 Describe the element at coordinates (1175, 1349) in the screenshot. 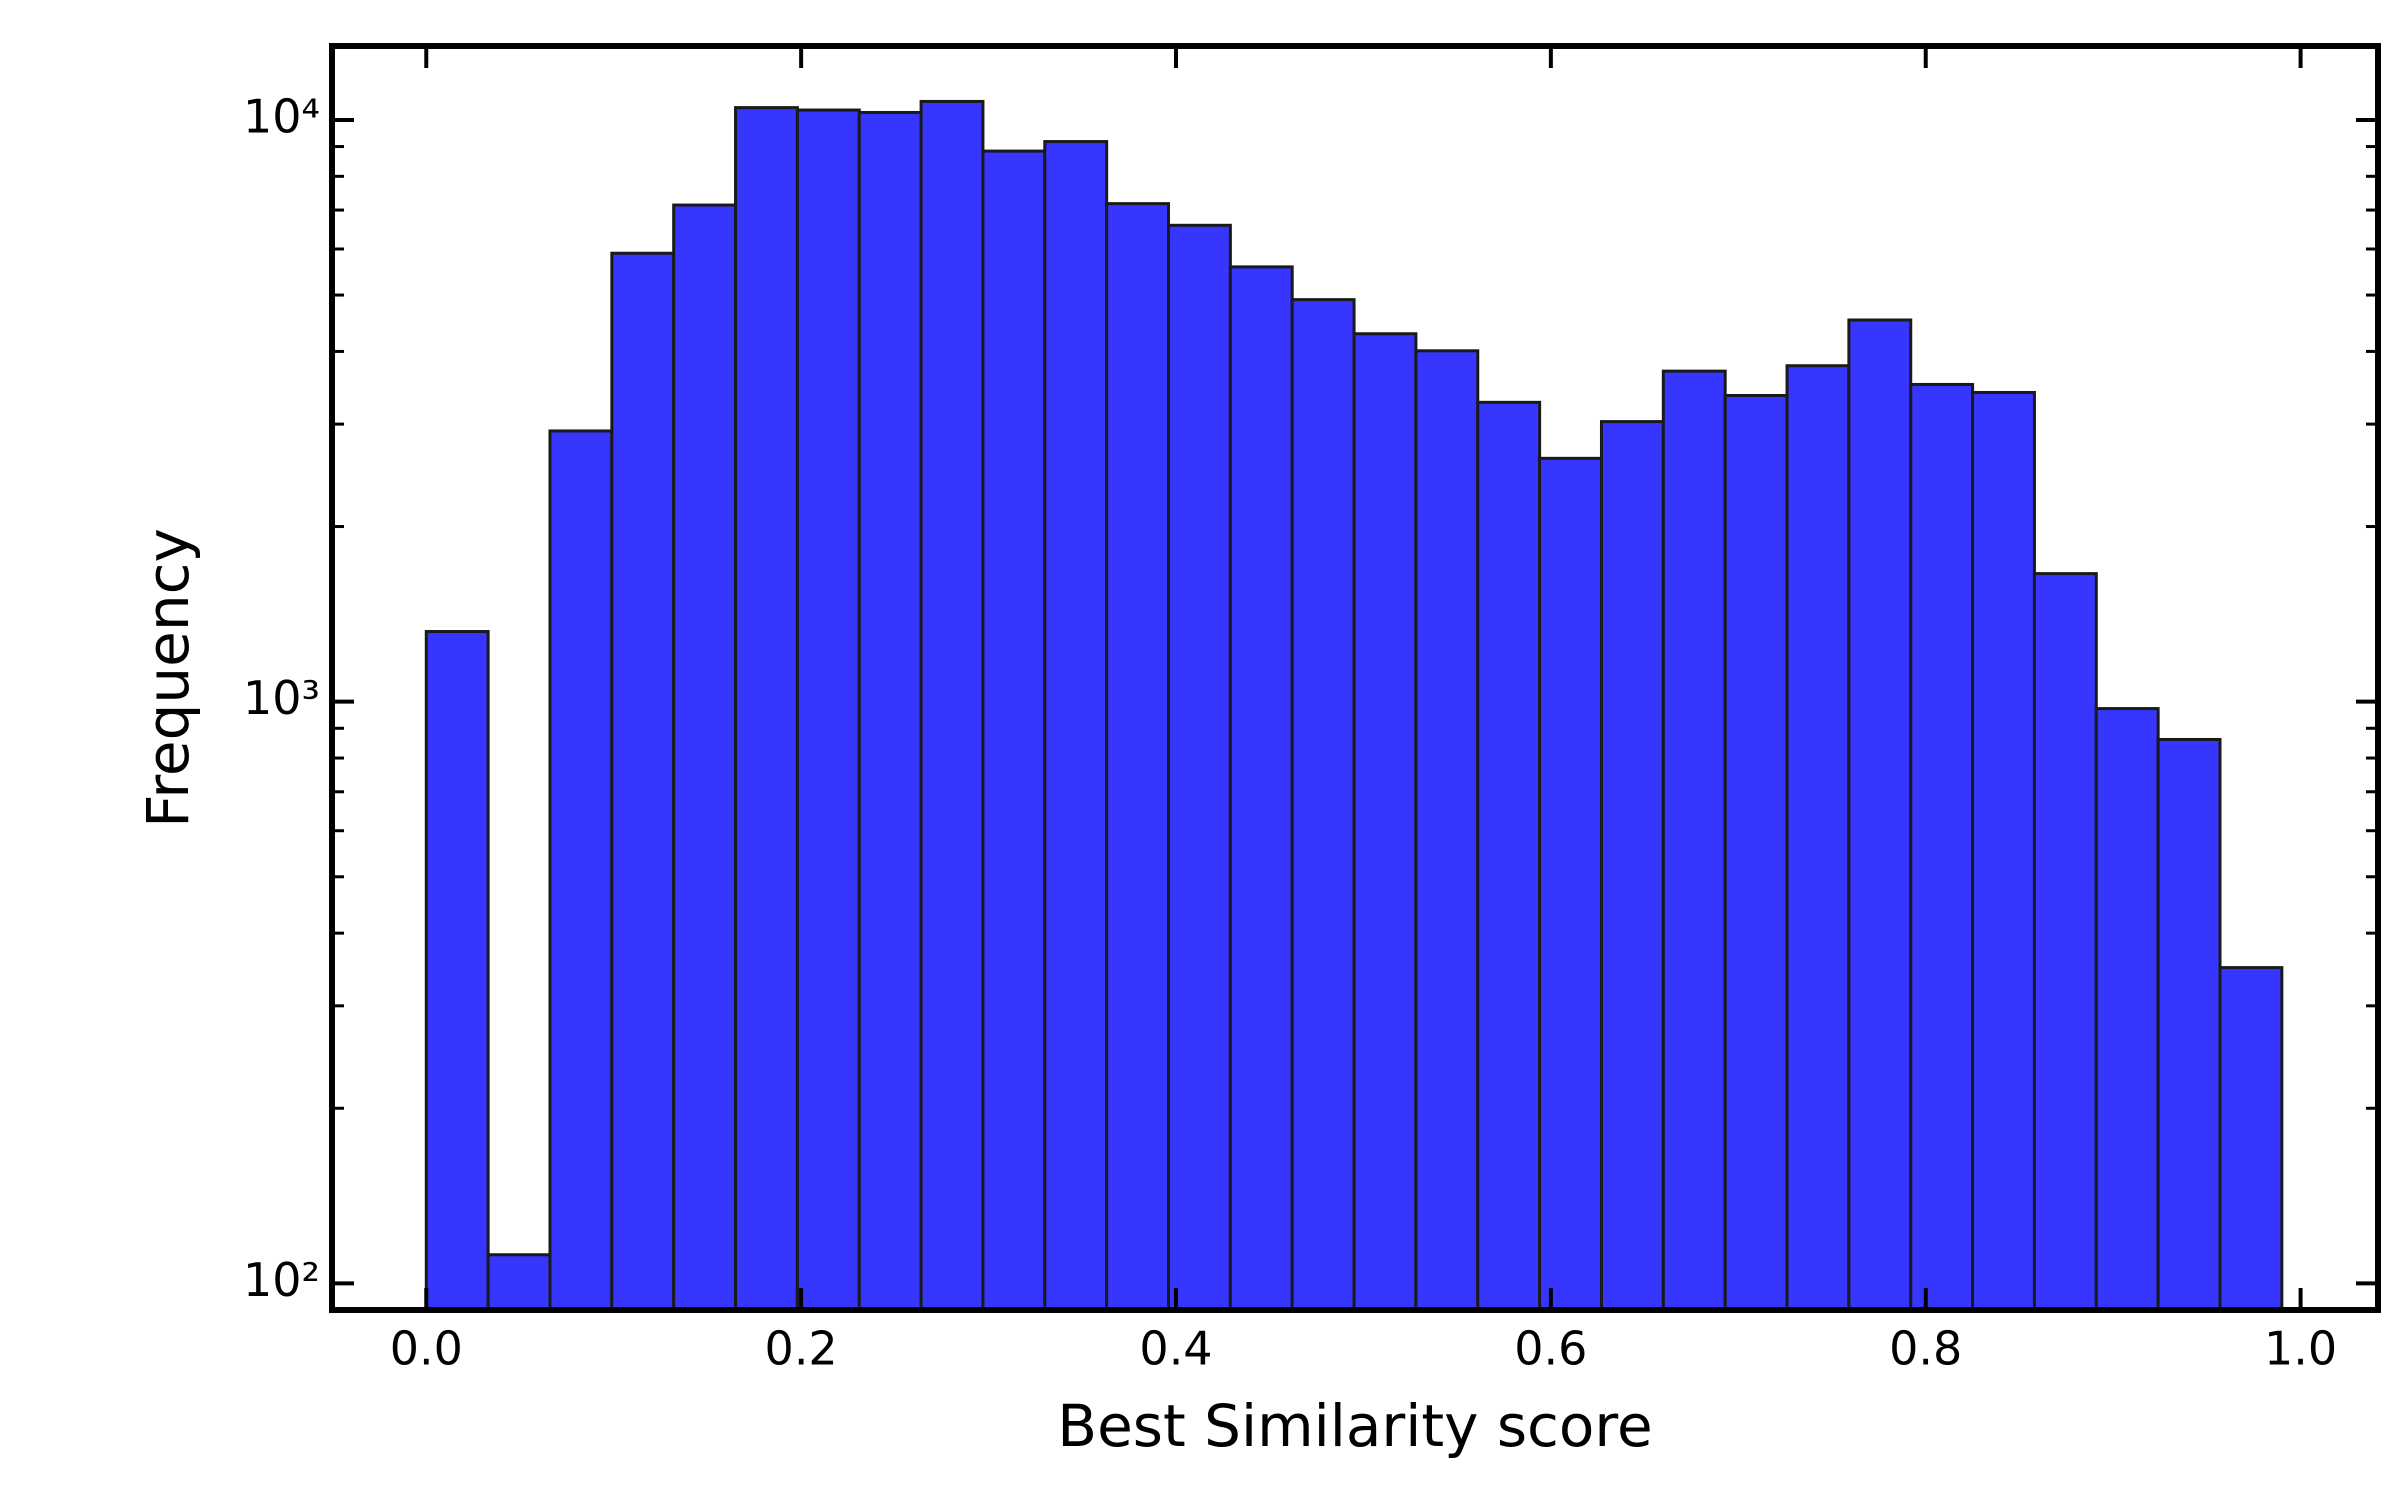

I see `x-tick-label: 0.4` at that location.